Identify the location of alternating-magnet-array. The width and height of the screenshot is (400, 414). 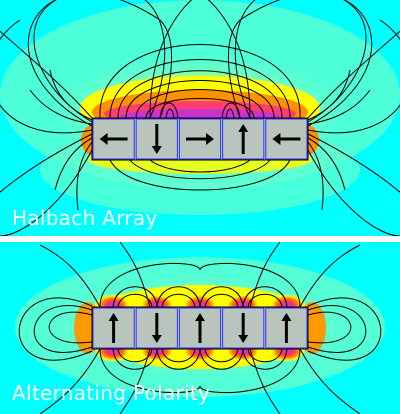
(200, 328).